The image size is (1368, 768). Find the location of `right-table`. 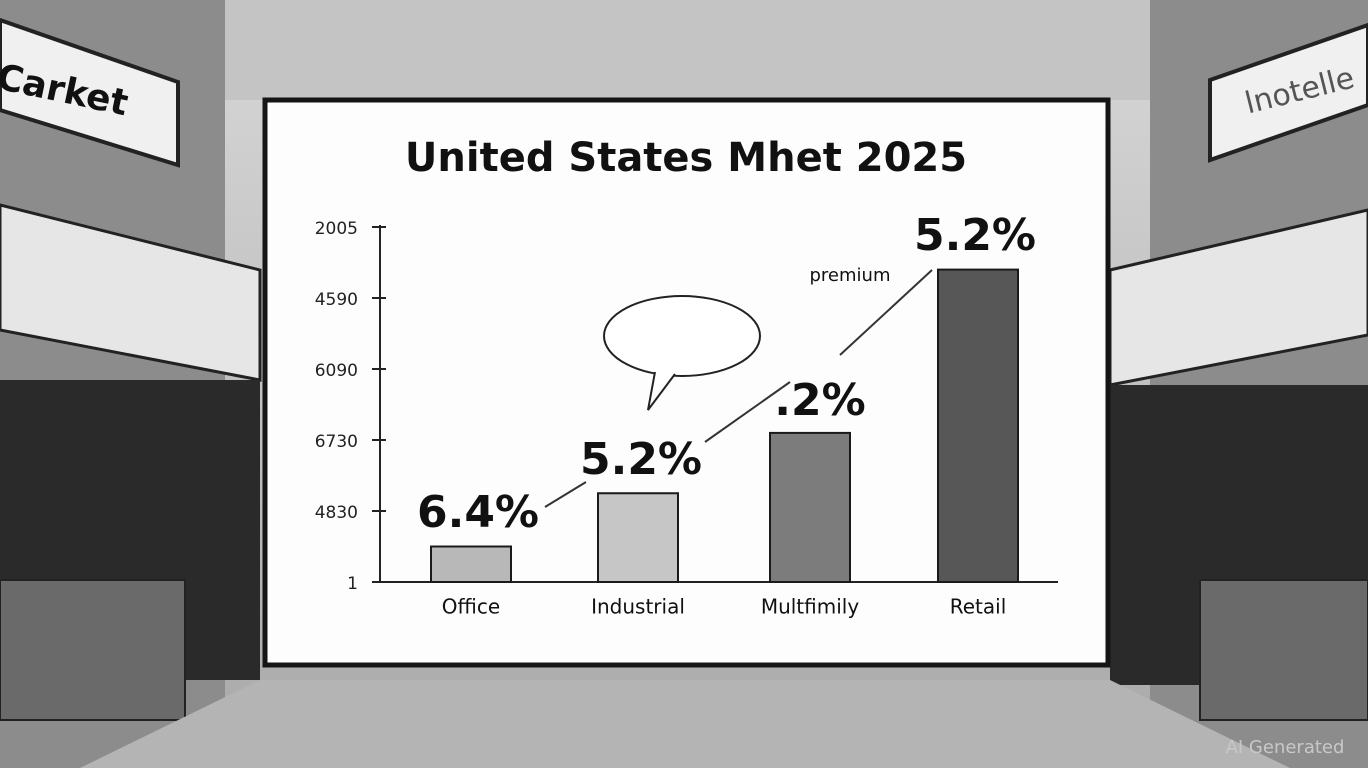

right-table is located at coordinates (1283, 650).